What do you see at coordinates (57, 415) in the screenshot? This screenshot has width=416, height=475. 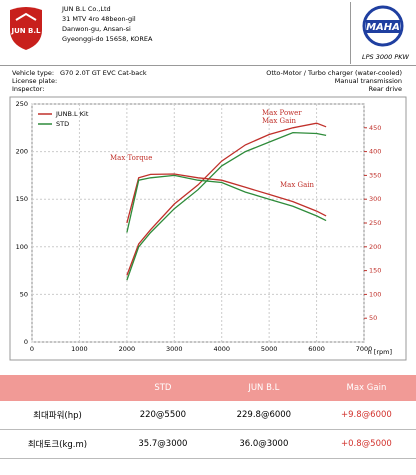 I see `cell: 최대파워(hp)` at bounding box center [57, 415].